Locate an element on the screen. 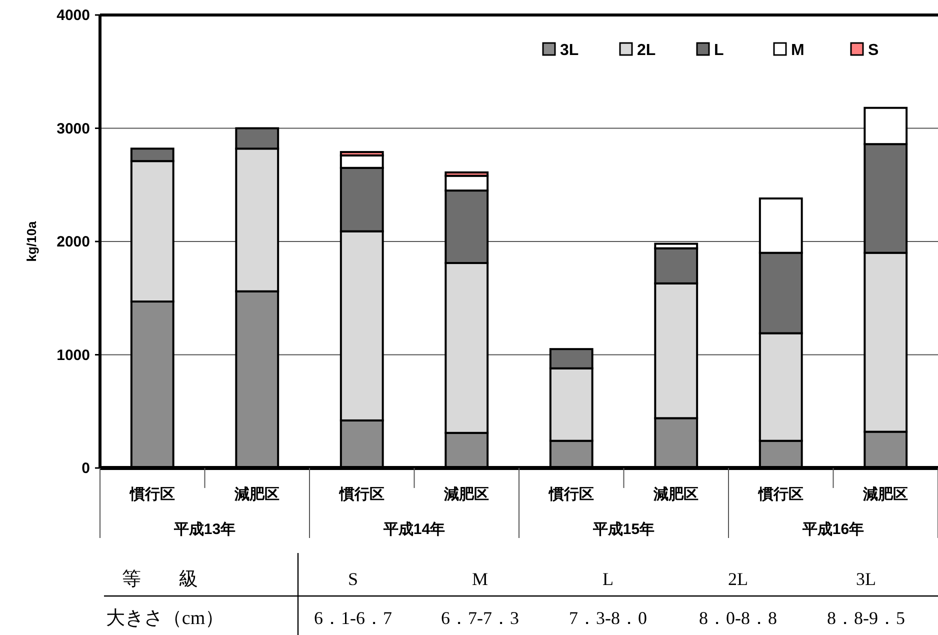  y-tick-label: 0 is located at coordinates (86, 468).